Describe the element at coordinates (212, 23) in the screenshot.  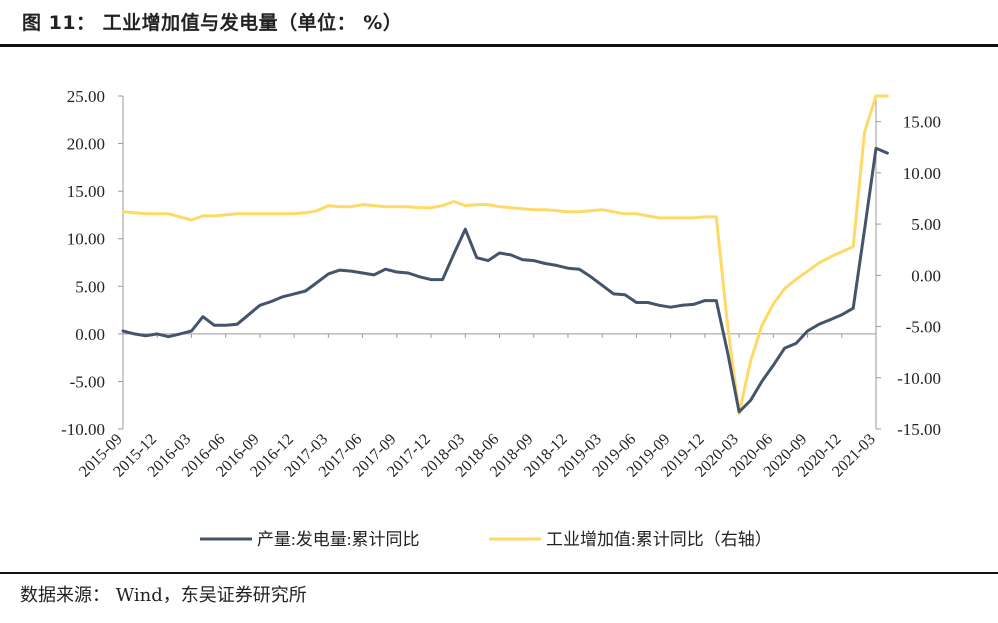
I see `figure-title: 图 11： 工业增加值与发电量（单位： %）` at that location.